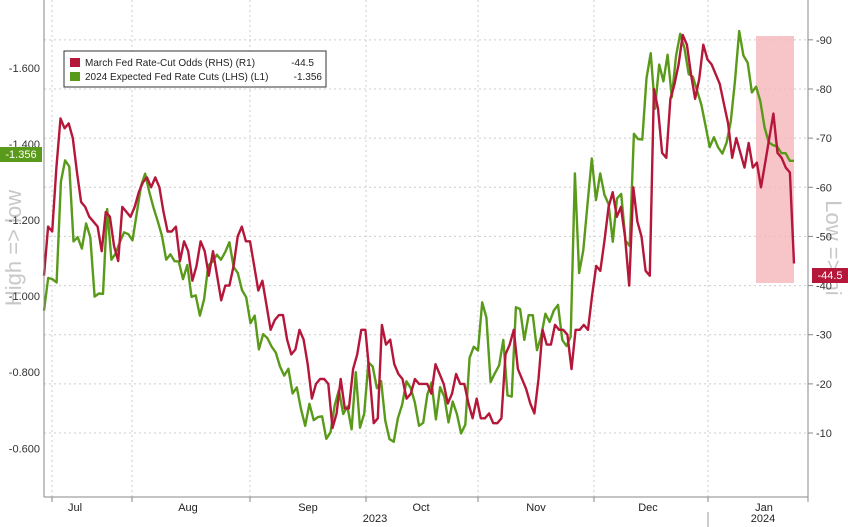 The height and width of the screenshot is (527, 848). I want to click on legend-box, so click(195, 69).